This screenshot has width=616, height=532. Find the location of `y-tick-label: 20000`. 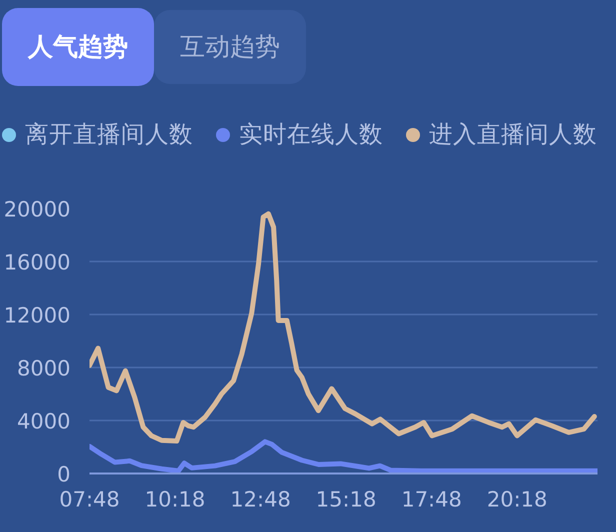

y-tick-label: 20000 is located at coordinates (37, 210).